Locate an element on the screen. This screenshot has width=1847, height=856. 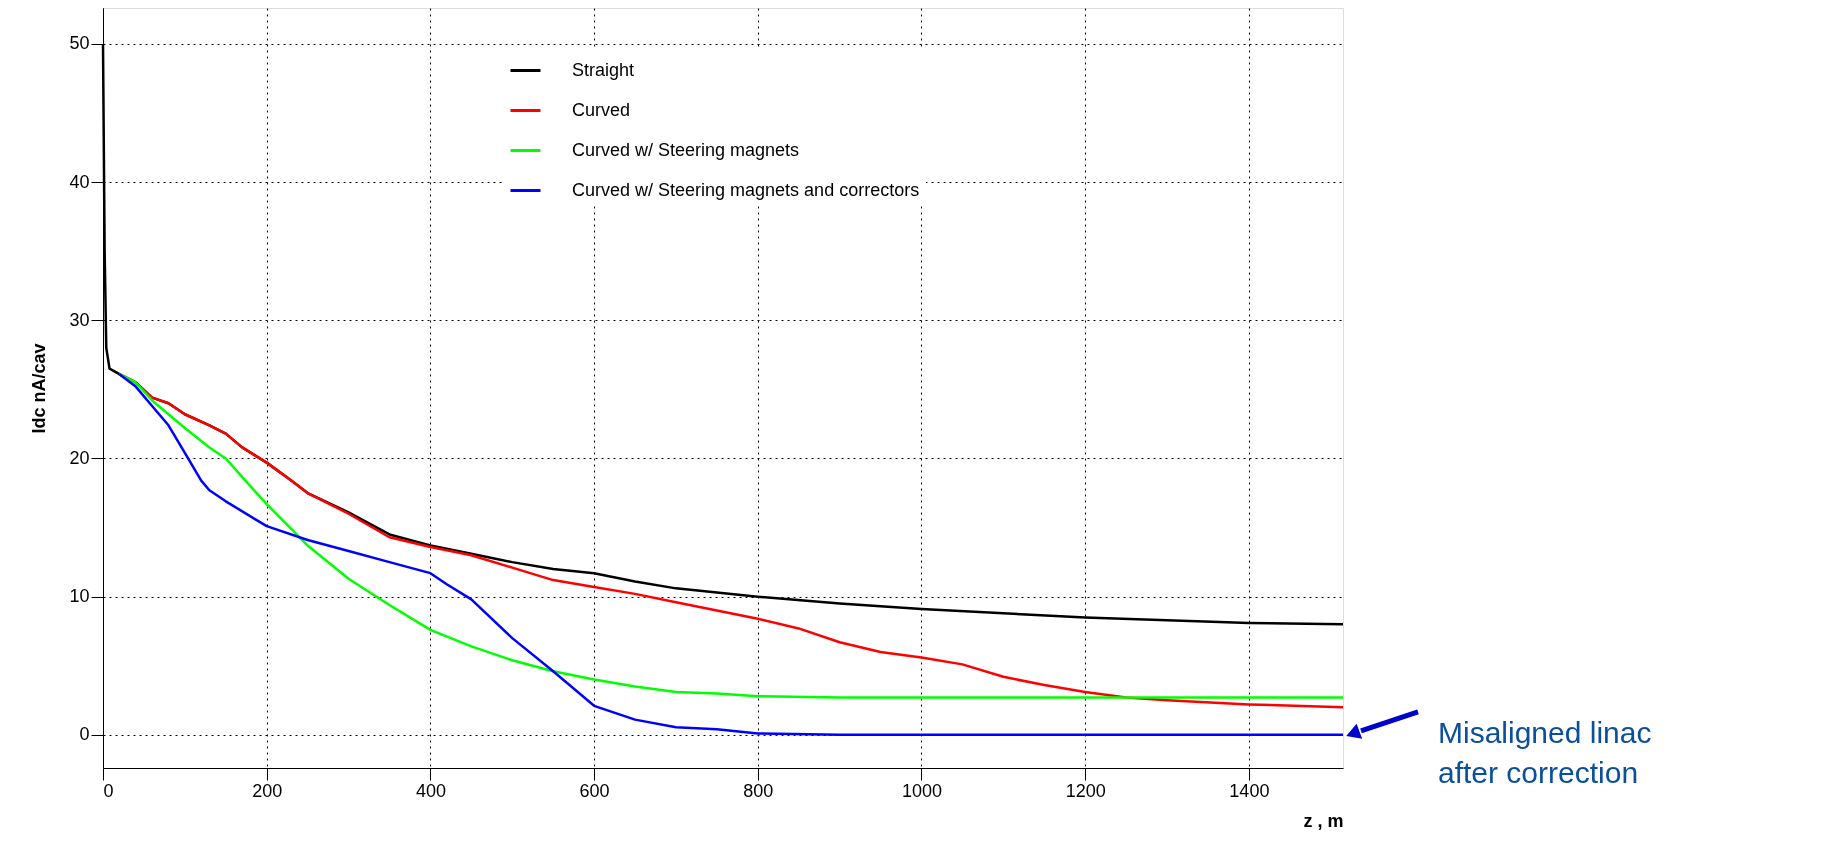
x-tick-label: 800 is located at coordinates (758, 790).